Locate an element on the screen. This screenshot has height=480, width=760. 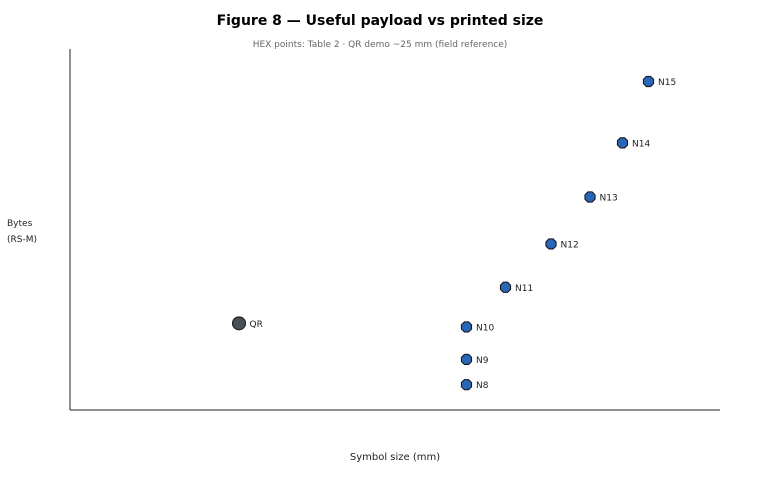
point-label-n12: N12 is located at coordinates (570, 245).